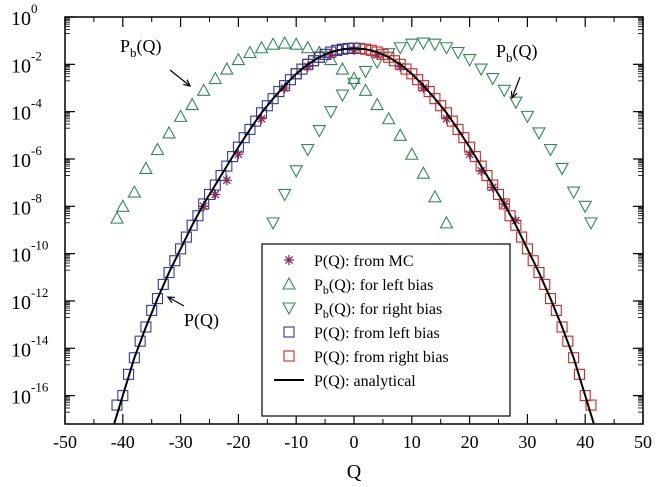  What do you see at coordinates (378, 311) in the screenshot?
I see `legend-label: Pb(Q): for right bias` at bounding box center [378, 311].